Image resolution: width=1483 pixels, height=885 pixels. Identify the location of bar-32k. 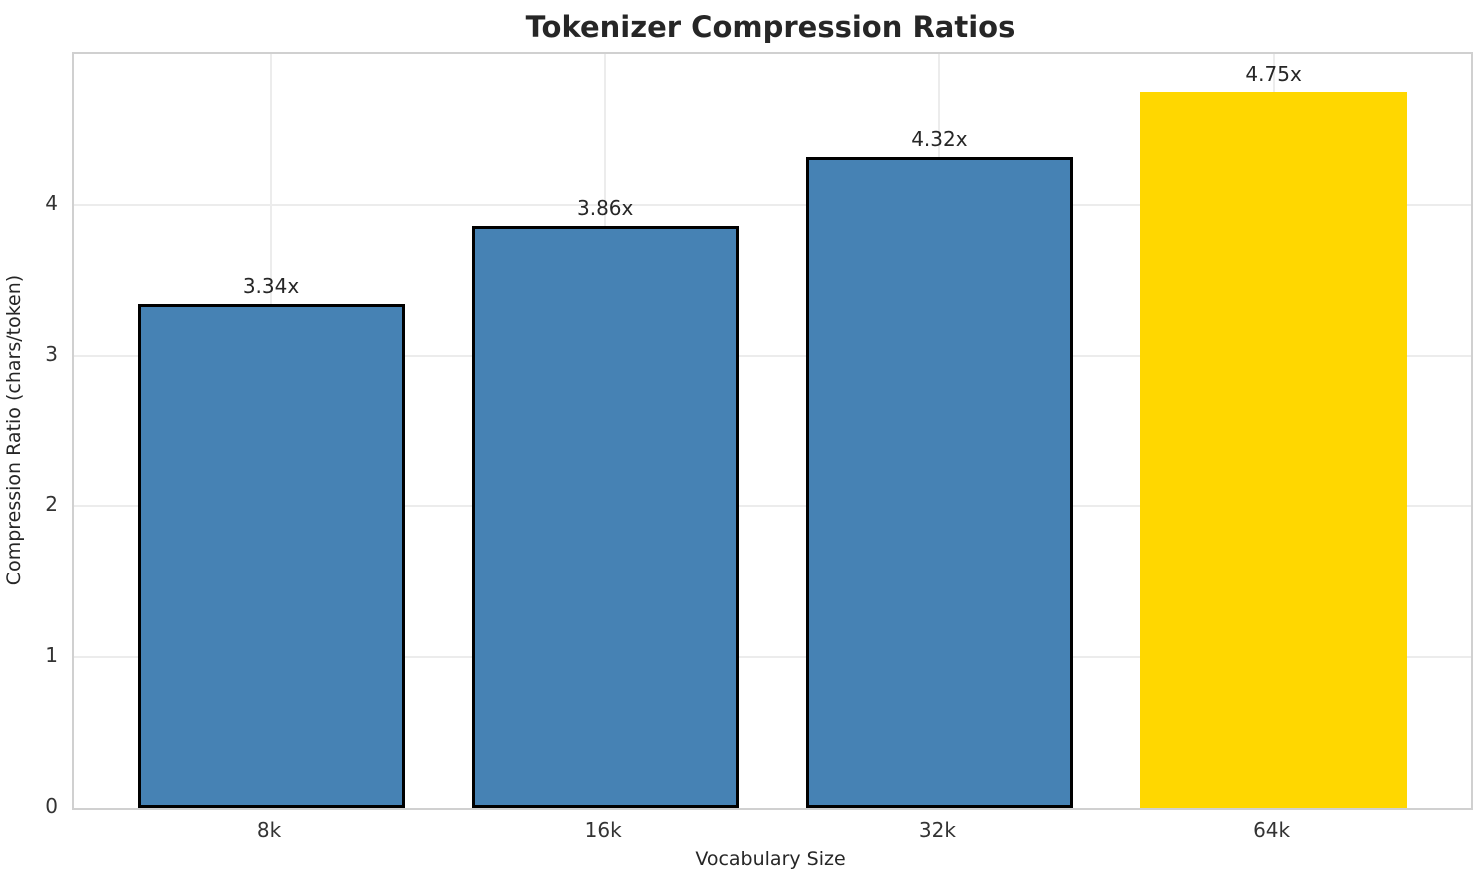
(939, 482).